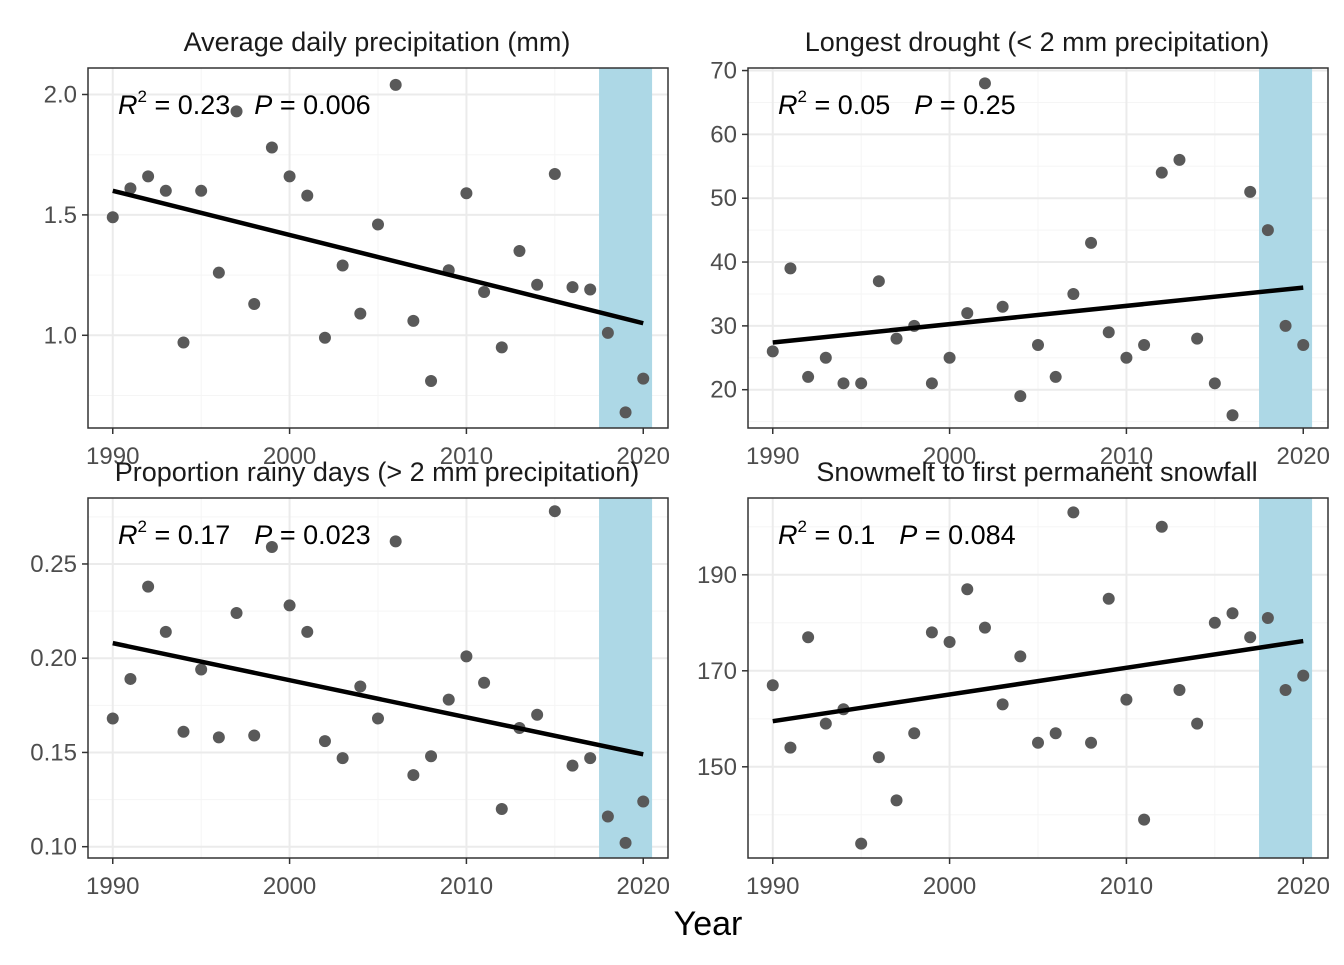 The height and width of the screenshot is (965, 1344). Describe the element at coordinates (723, 390) in the screenshot. I see `y-tick-label: 20` at that location.